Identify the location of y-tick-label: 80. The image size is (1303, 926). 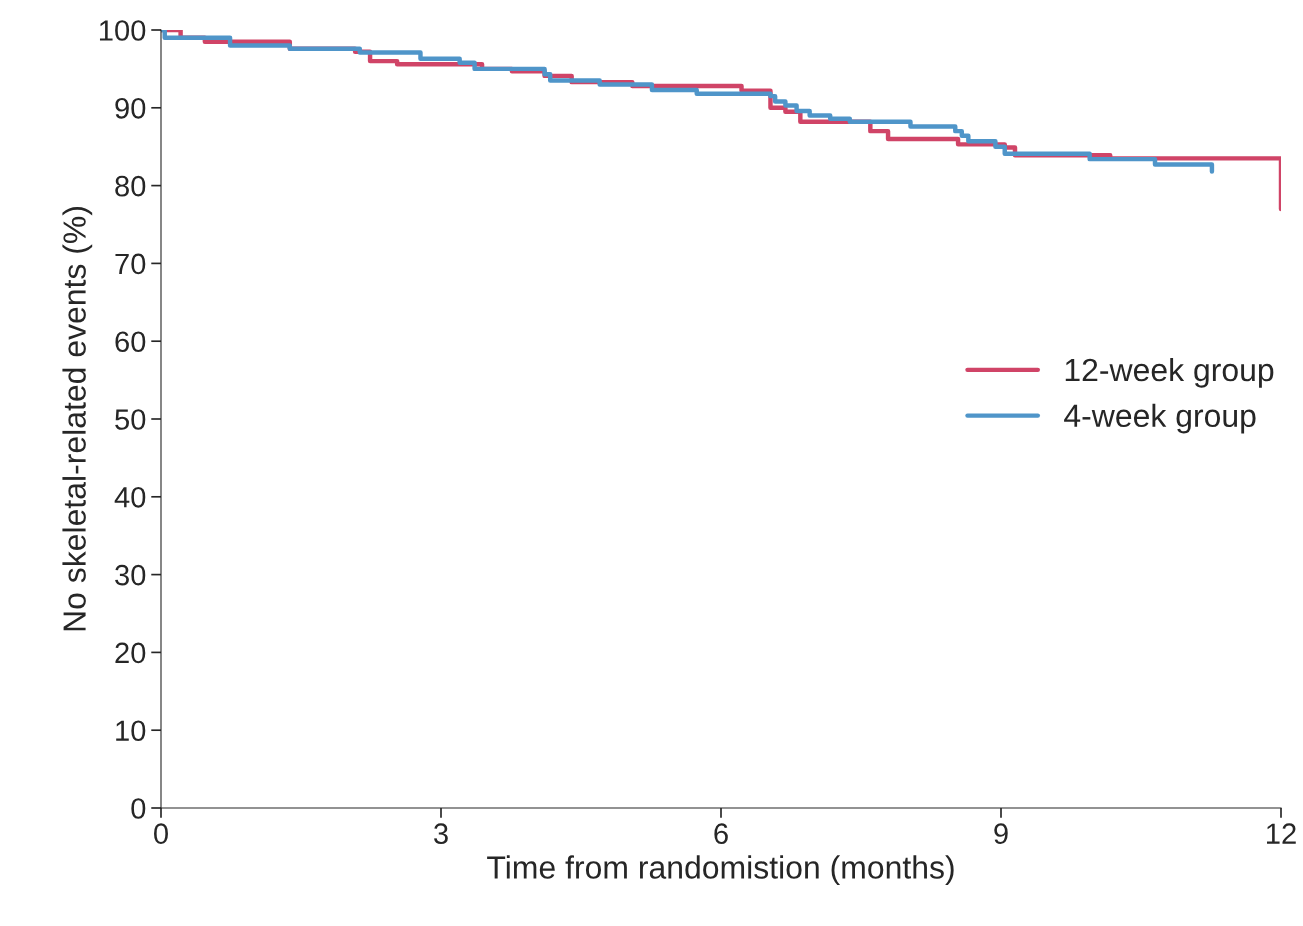
(130, 186).